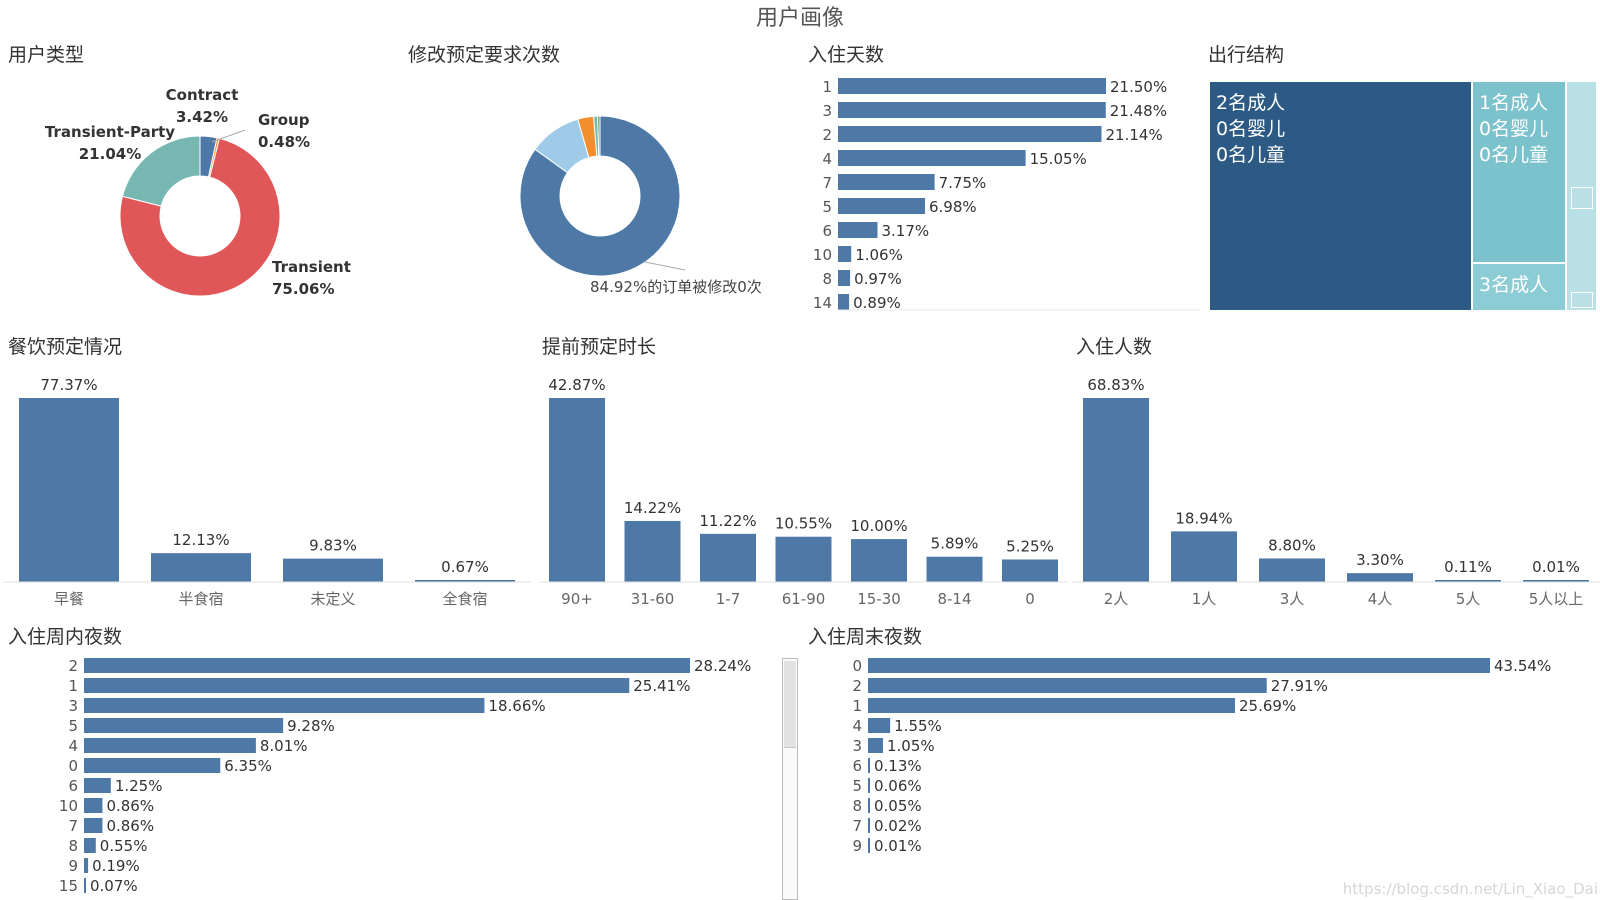 The image size is (1600, 900). What do you see at coordinates (284, 746) in the screenshot?
I see `bar-value-4: 8.01%` at bounding box center [284, 746].